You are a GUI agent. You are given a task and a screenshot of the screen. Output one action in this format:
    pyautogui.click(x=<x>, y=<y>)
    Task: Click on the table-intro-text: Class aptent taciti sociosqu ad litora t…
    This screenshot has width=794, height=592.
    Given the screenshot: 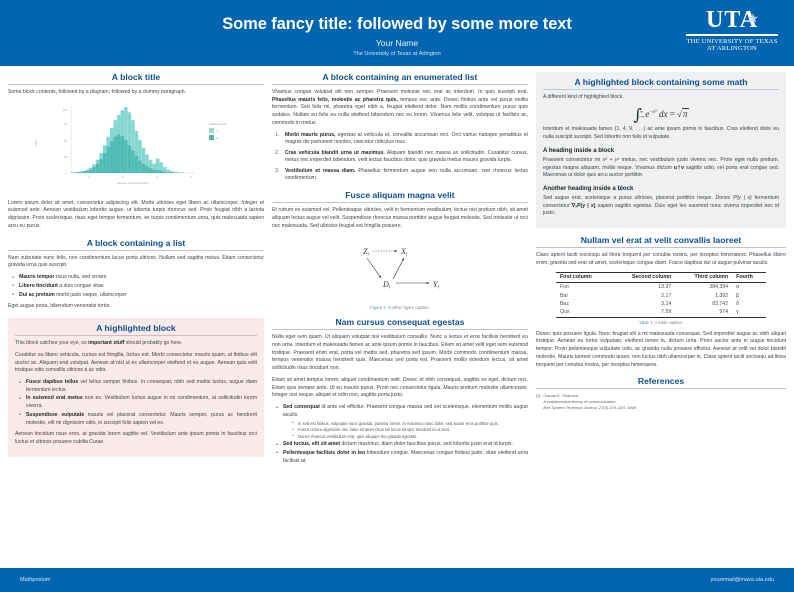 What is the action you would take?
    pyautogui.click(x=660, y=259)
    